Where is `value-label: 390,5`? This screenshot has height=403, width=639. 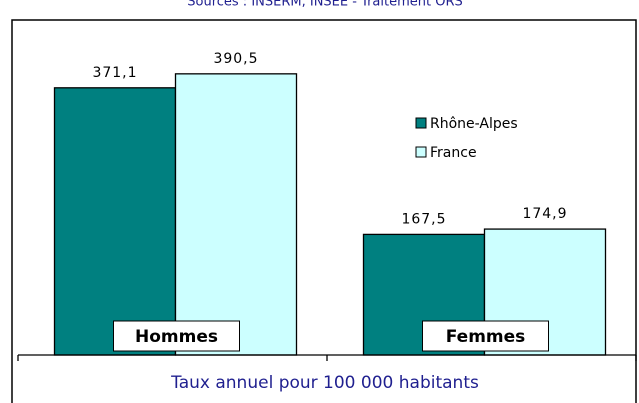 value-label: 390,5 is located at coordinates (235, 59).